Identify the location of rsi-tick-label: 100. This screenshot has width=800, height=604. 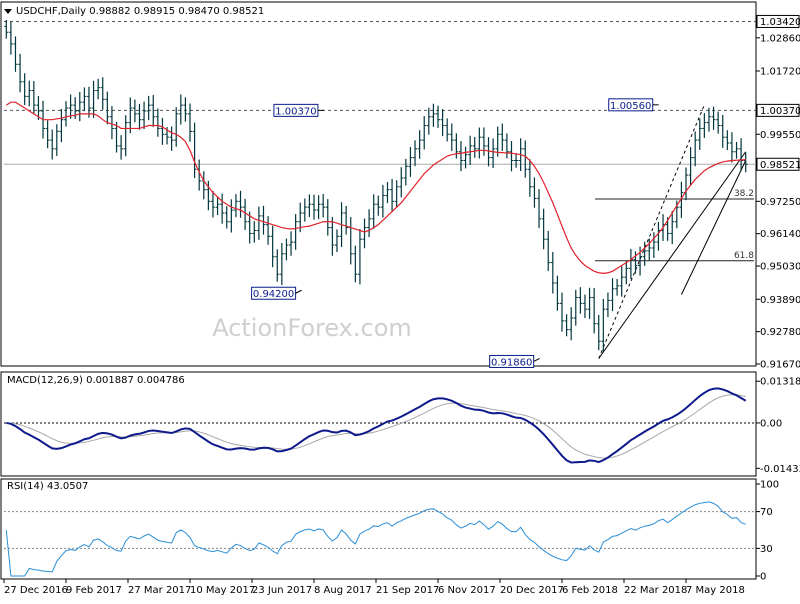
(769, 485).